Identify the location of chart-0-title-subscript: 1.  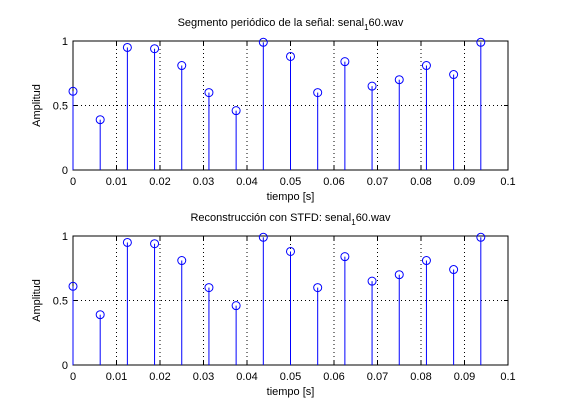
(366, 27).